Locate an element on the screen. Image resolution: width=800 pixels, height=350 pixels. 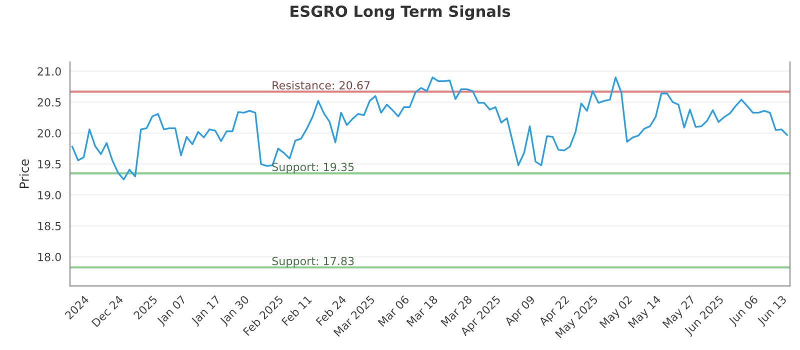
y-tick-label: 20.0 is located at coordinates (49, 133).